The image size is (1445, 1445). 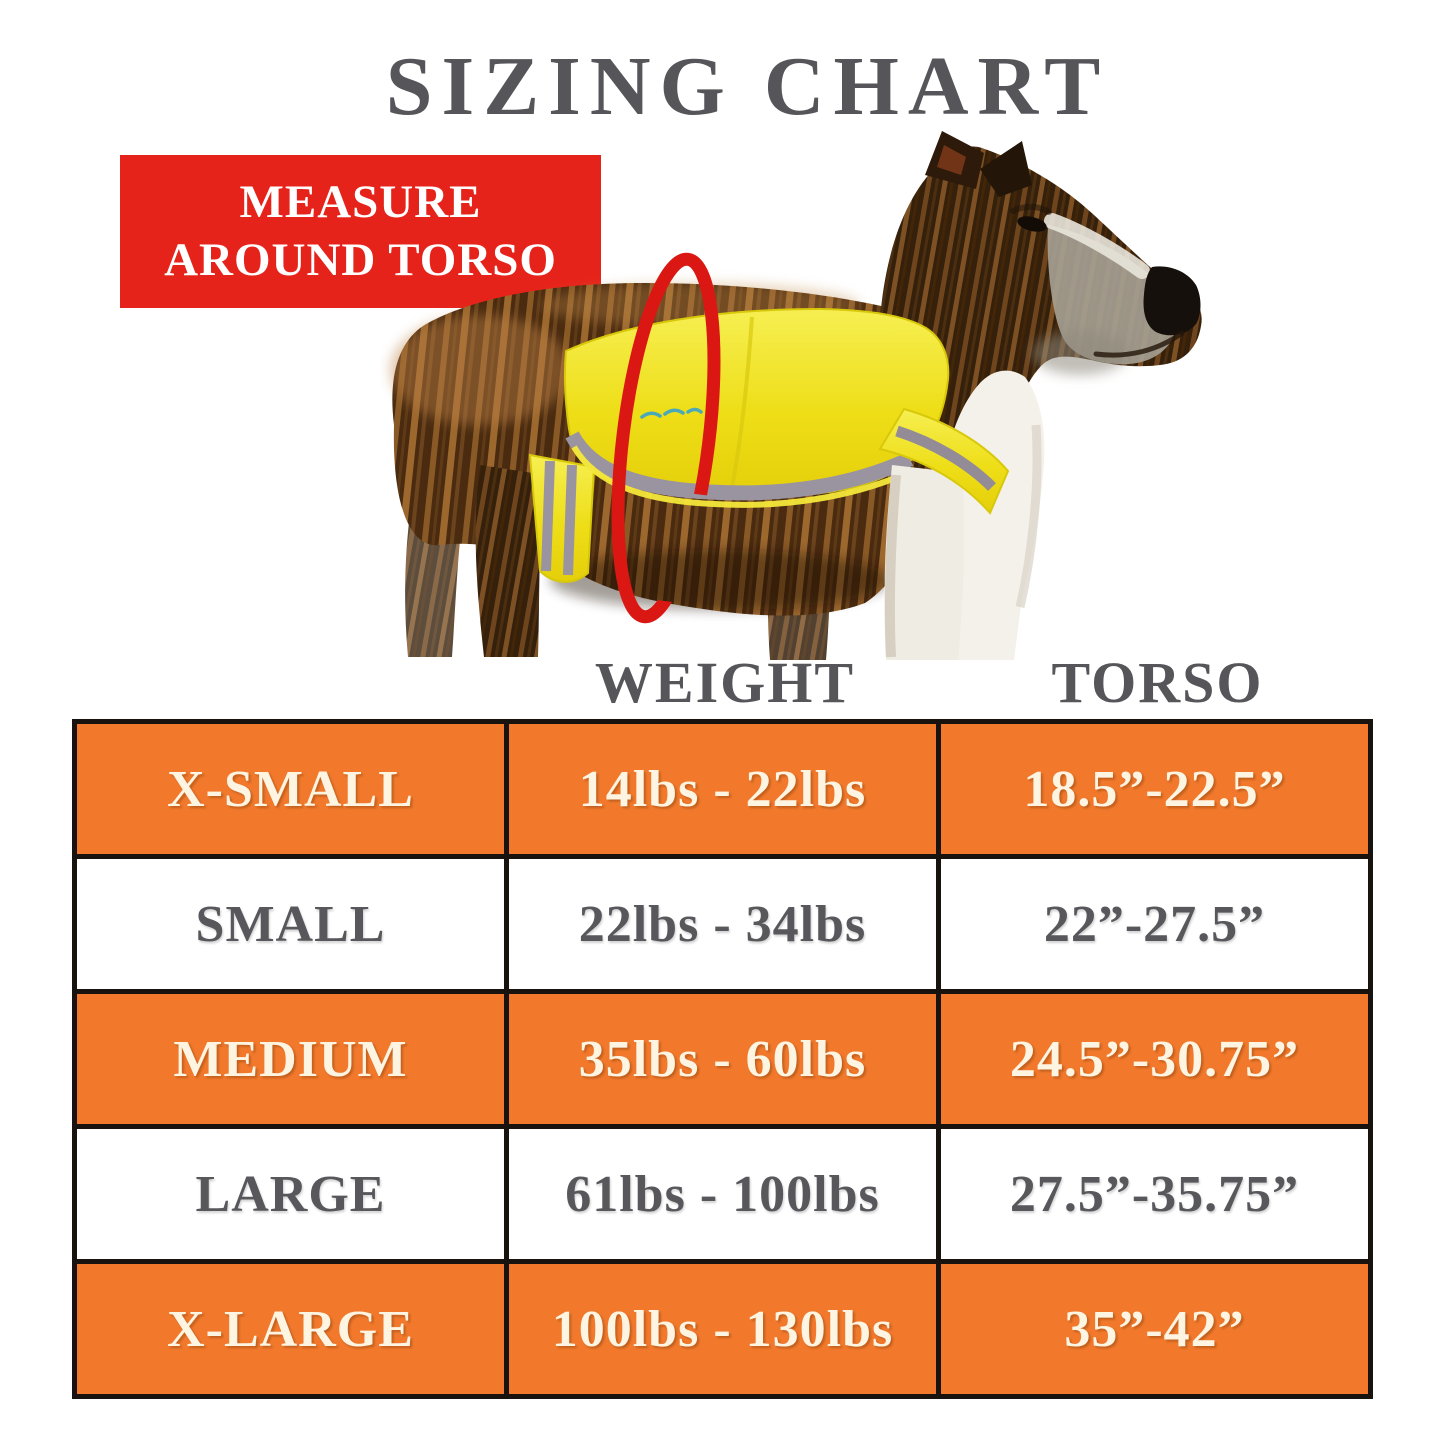 I want to click on table-row: X-SMALL 14lbs - 22lbs 18.5”-22.5”, so click(x=722, y=789).